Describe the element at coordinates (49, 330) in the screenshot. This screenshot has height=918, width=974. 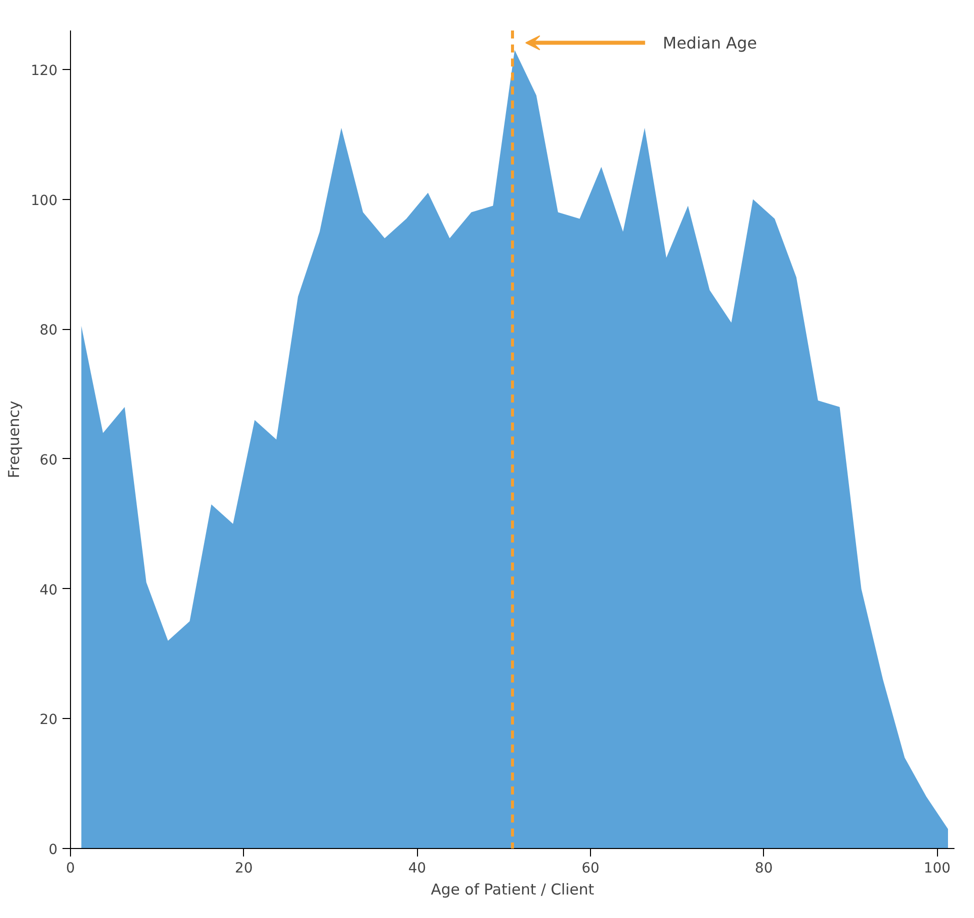
I see `y-tick-label: 80` at that location.